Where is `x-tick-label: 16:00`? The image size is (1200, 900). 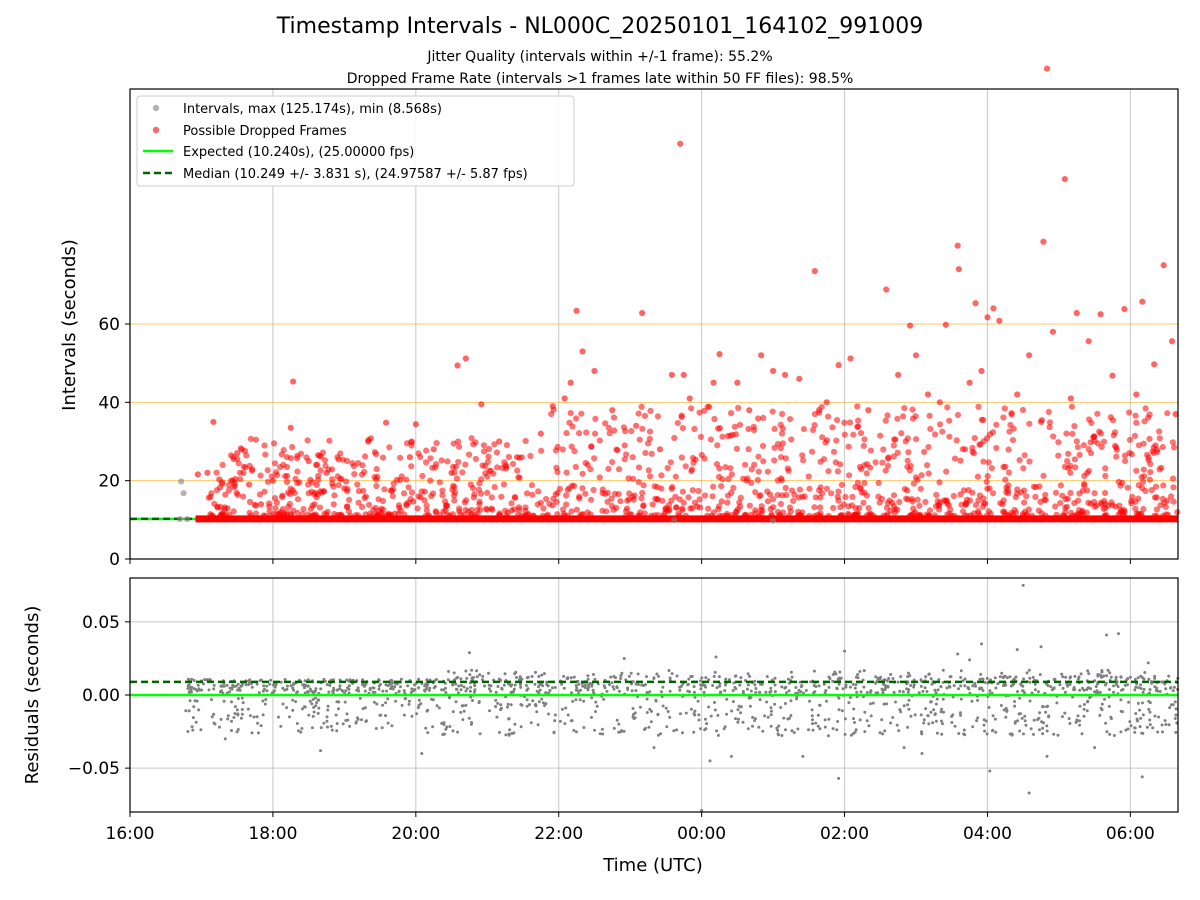 x-tick-label: 16:00 is located at coordinates (130, 834).